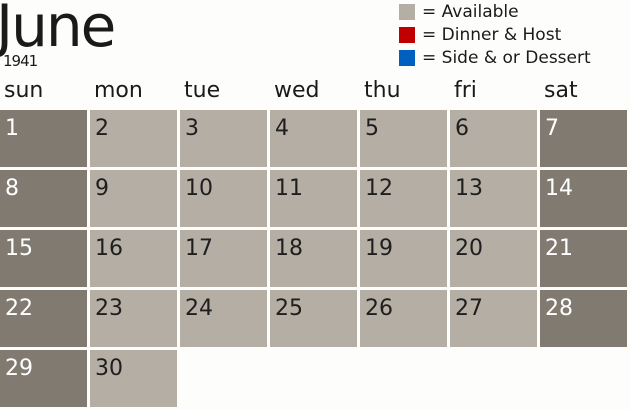 The width and height of the screenshot is (630, 410). What do you see at coordinates (492, 34) in the screenshot?
I see `legend-label: = Dinner & Host` at bounding box center [492, 34].